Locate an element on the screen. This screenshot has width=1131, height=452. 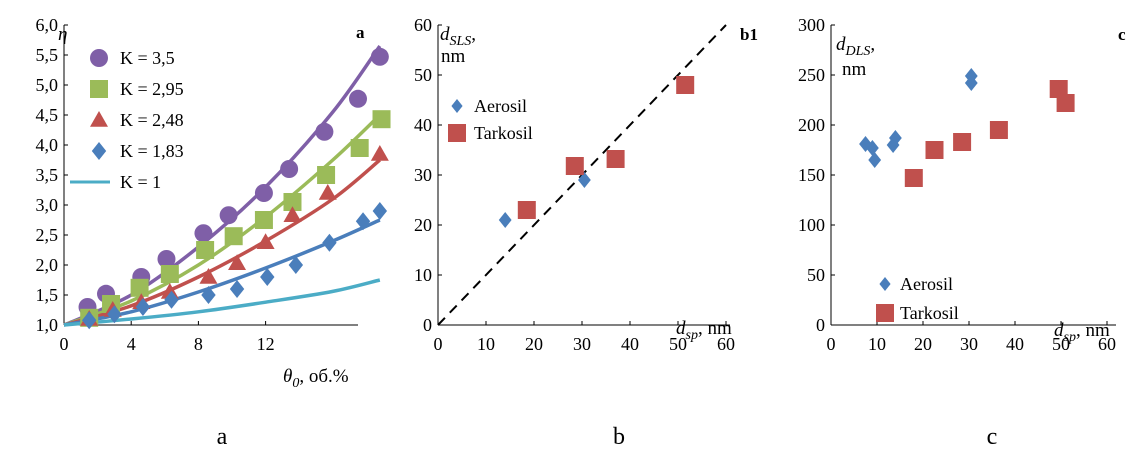
legend-label: K = 2,48 is located at coordinates (152, 120).